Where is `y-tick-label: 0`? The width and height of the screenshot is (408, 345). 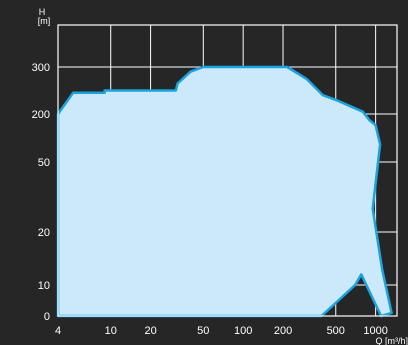
y-tick-label: 0 is located at coordinates (47, 317).